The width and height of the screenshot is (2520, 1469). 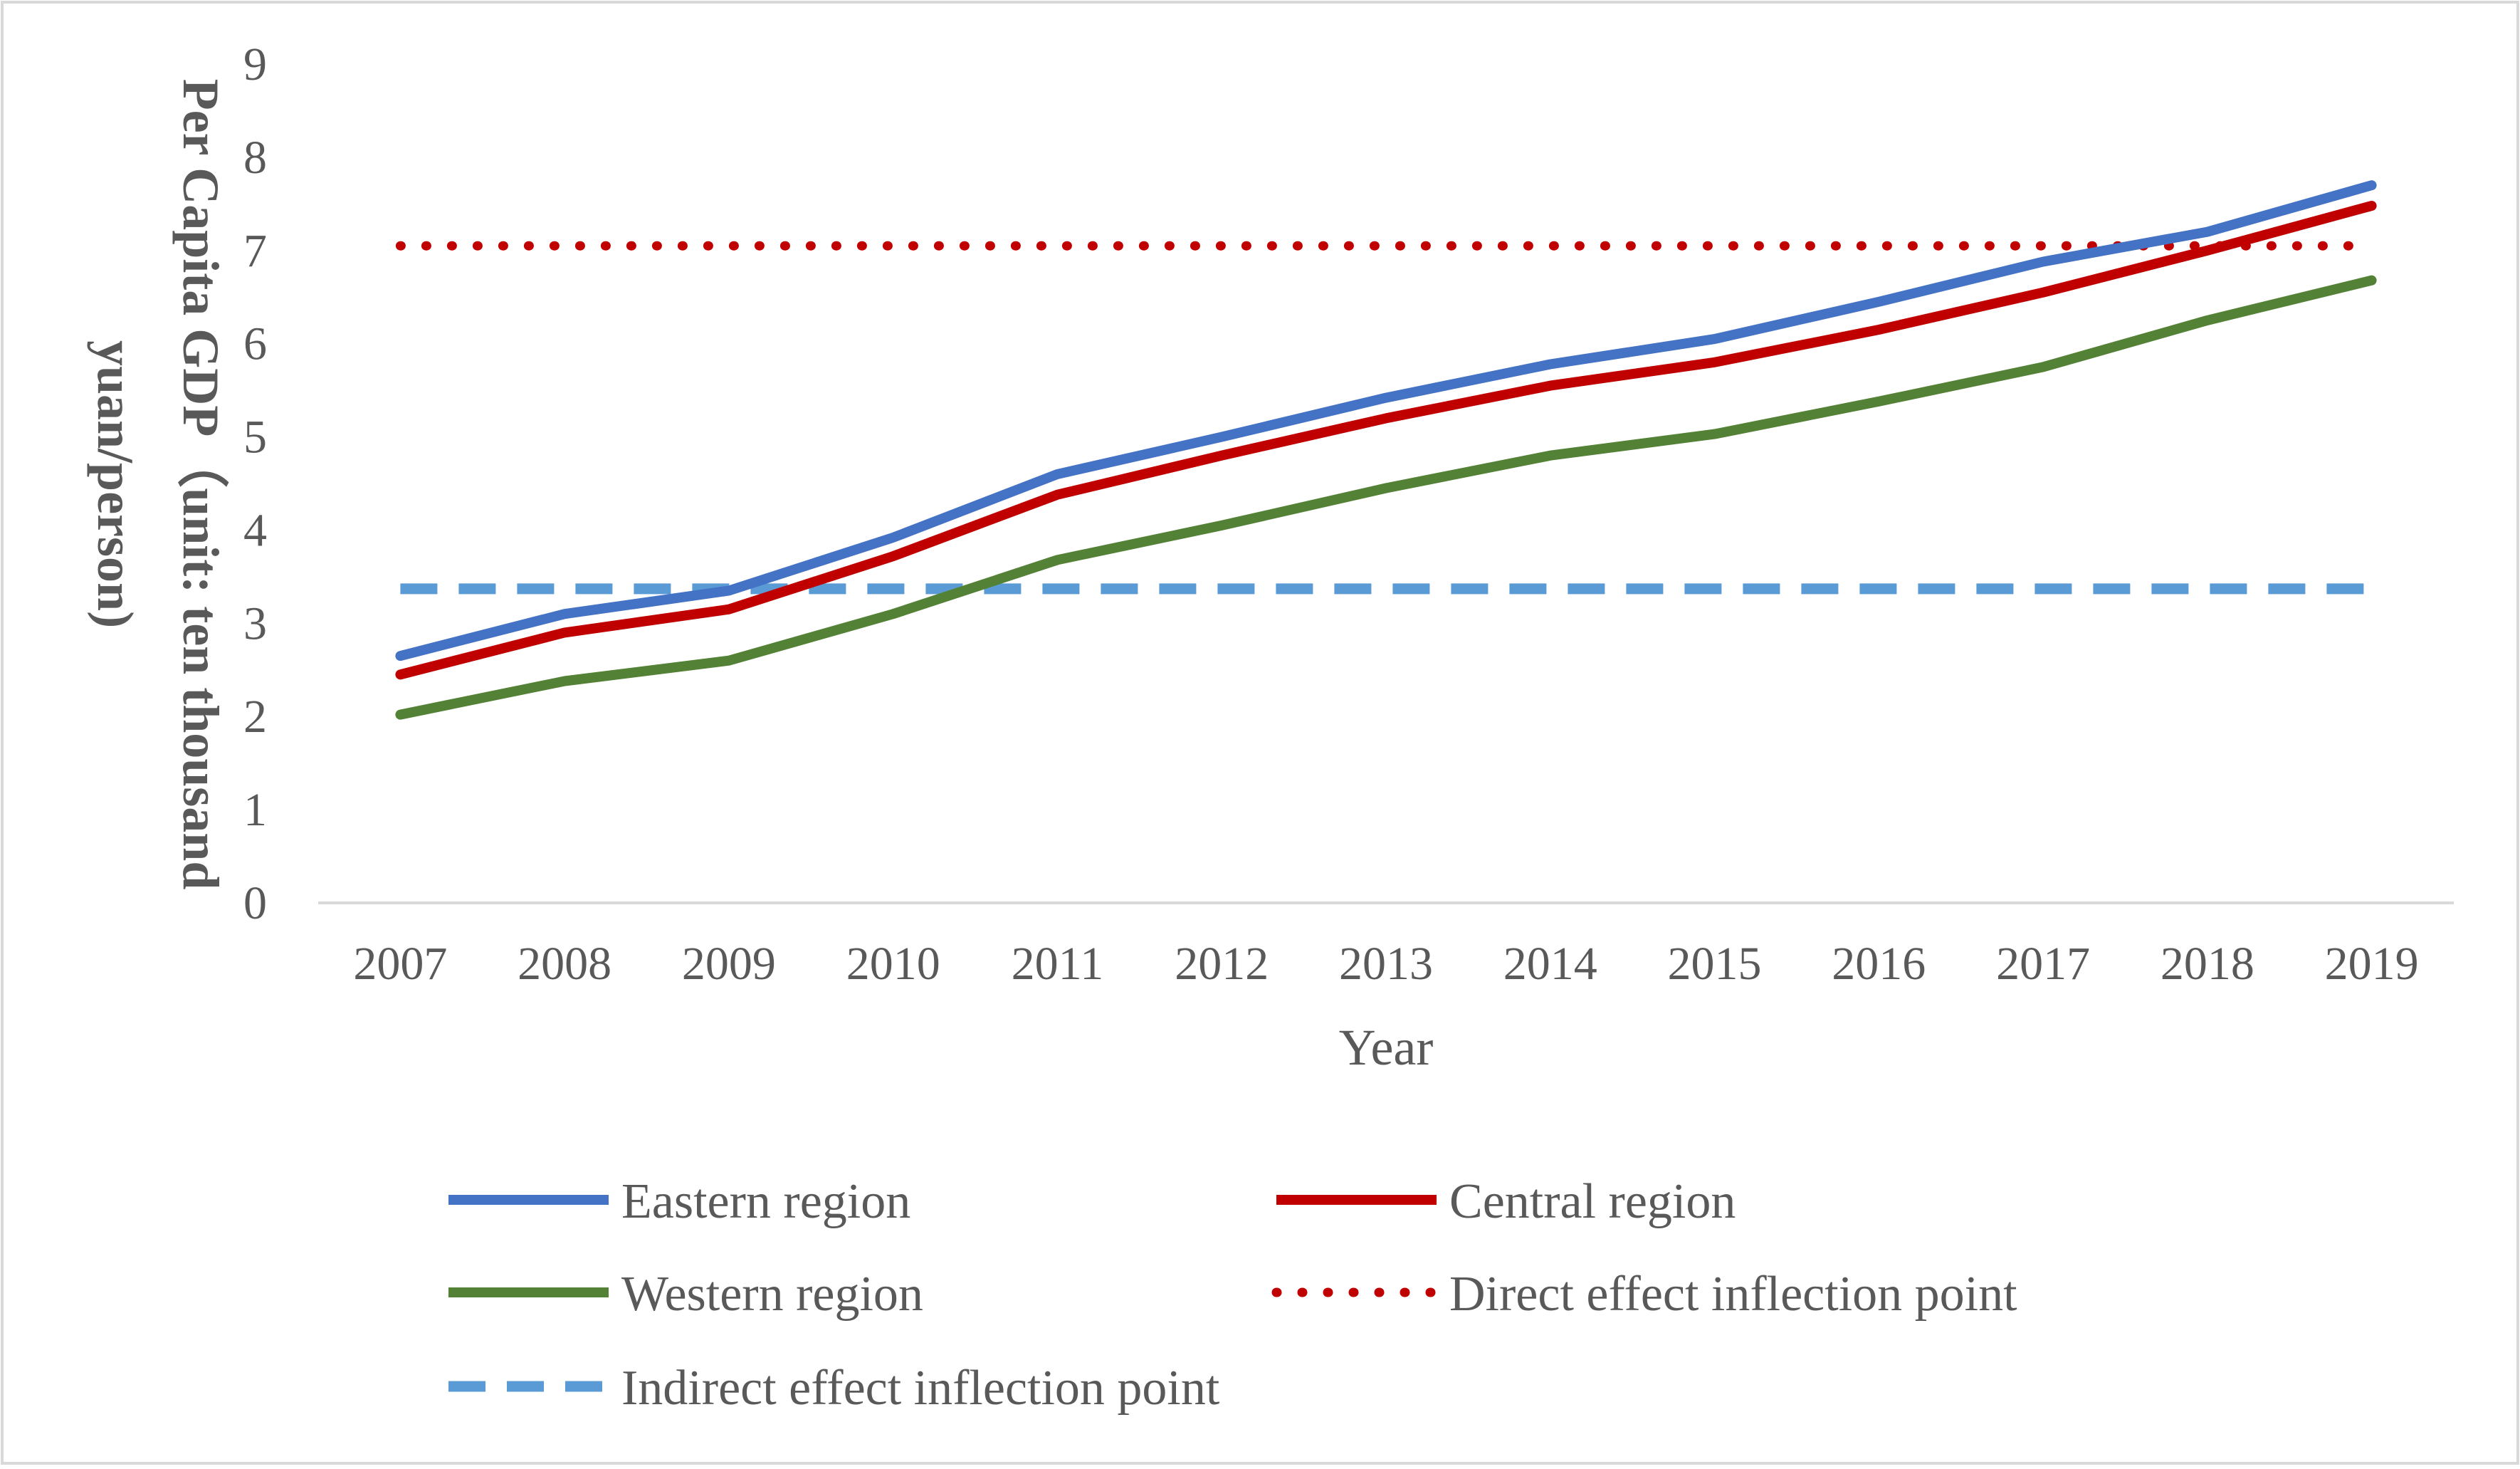 I want to click on x-tick-label: 2014, so click(x=1550, y=964).